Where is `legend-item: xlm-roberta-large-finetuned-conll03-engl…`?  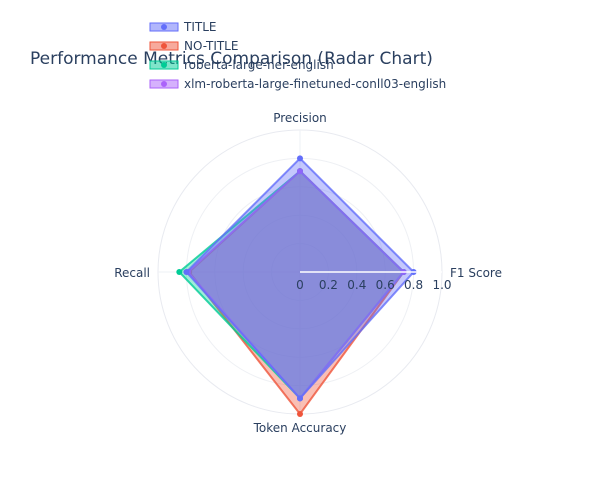 legend-item: xlm-roberta-large-finetuned-conll03-engl… is located at coordinates (297, 84).